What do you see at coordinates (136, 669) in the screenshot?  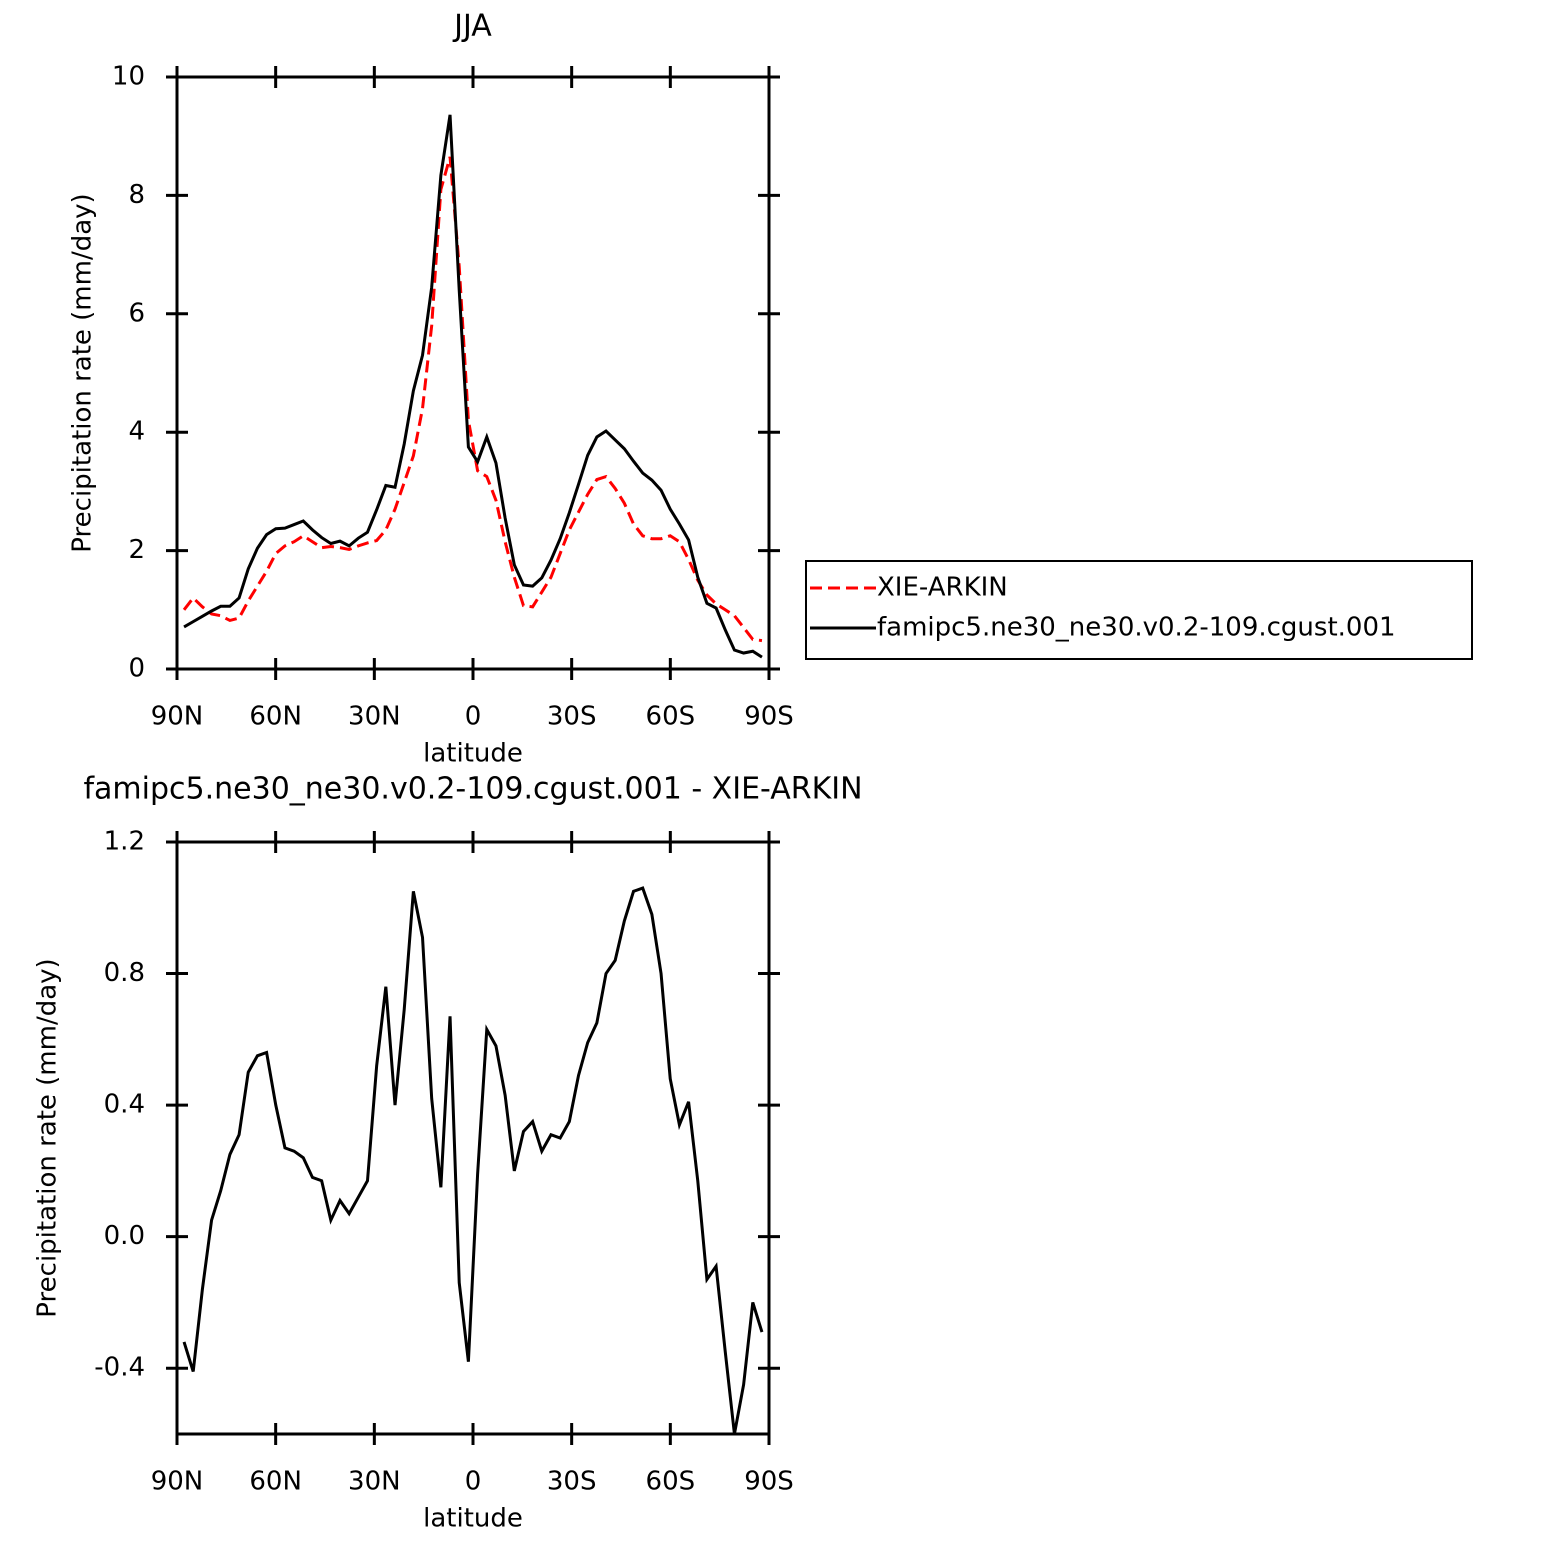 I see `y-tick-label: 0` at bounding box center [136, 669].